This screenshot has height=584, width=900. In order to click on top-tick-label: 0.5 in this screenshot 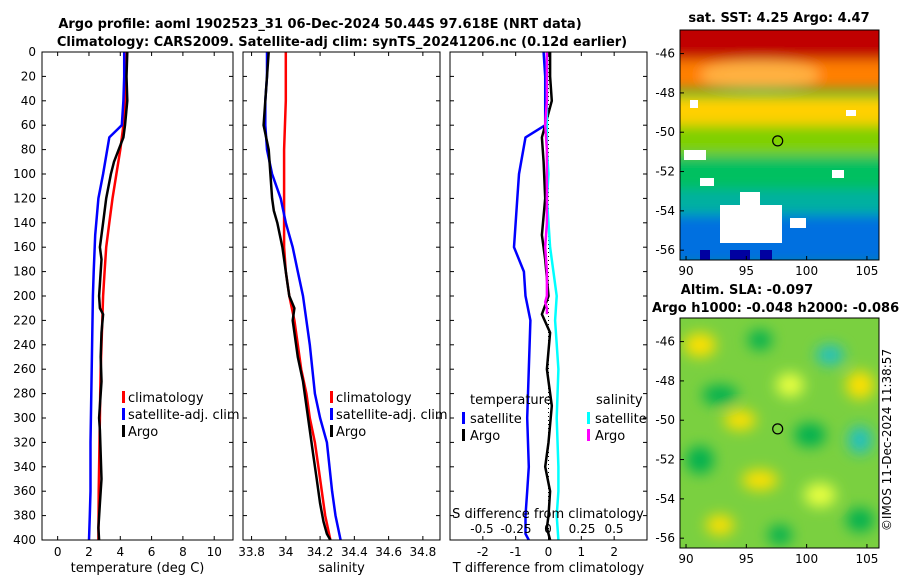, I will do `click(613, 529)`.